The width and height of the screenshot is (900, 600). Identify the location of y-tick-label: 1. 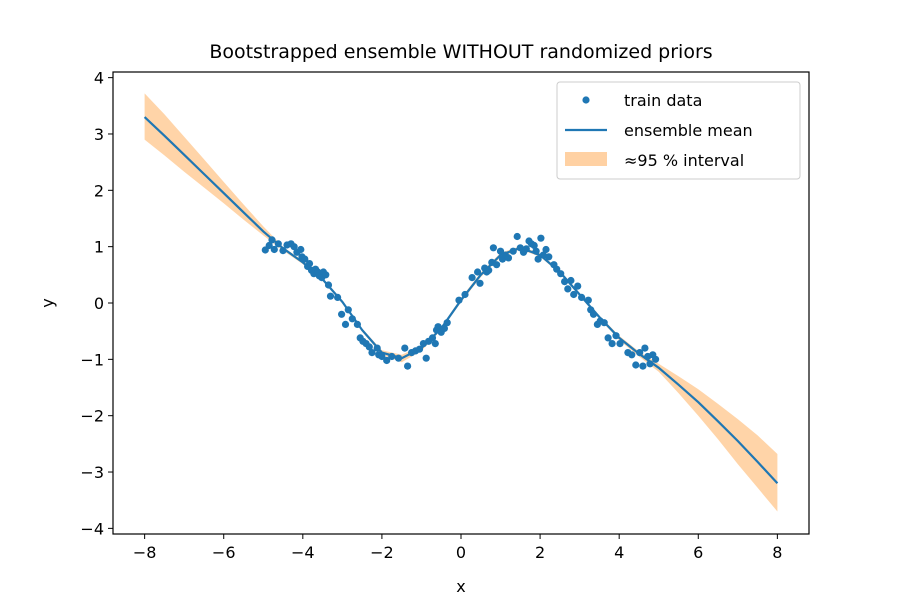
(99, 247).